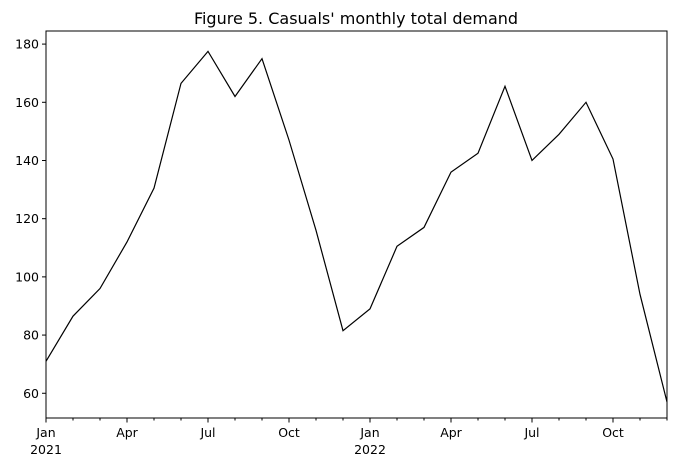  What do you see at coordinates (31, 335) in the screenshot?
I see `y-tick-label: 80` at bounding box center [31, 335].